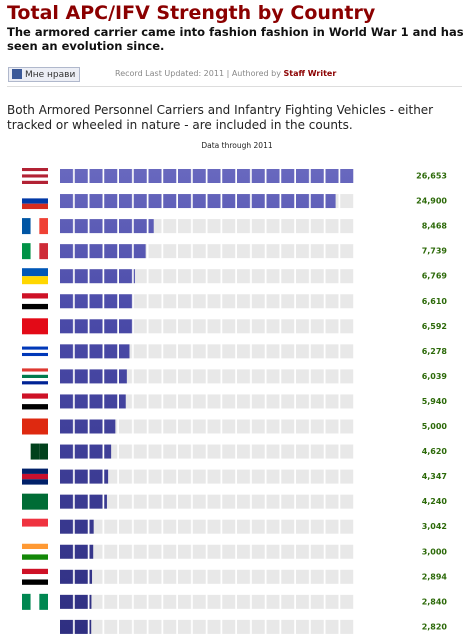 The height and width of the screenshot is (640, 471). Describe the element at coordinates (310, 73) in the screenshot. I see `byline-author: Staff Writer` at that location.